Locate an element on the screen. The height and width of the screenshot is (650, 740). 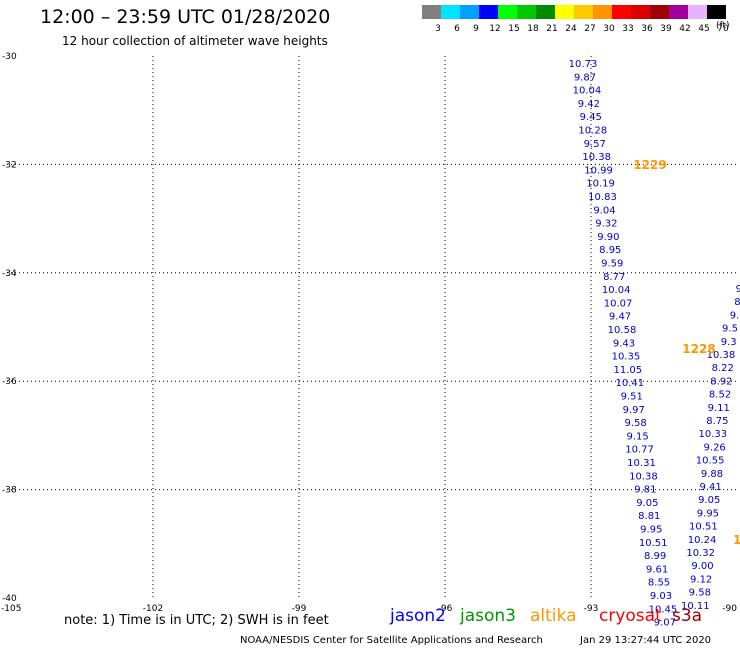
longitude-tick-label: -96 is located at coordinates (445, 609).